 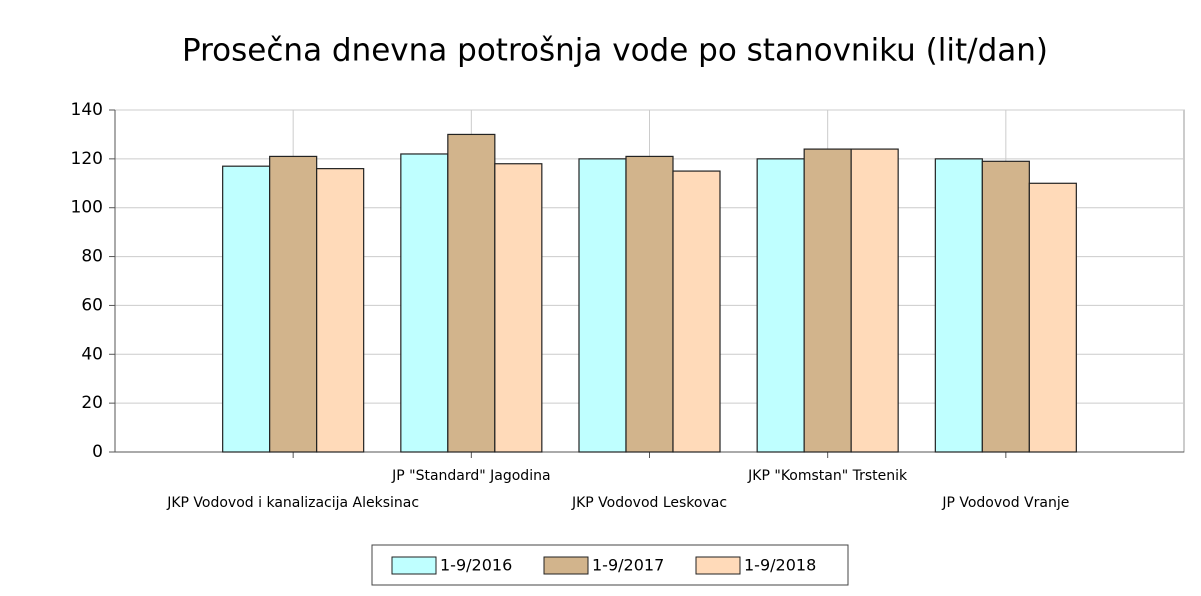 What do you see at coordinates (87, 208) in the screenshot?
I see `y-tick-label: 100` at bounding box center [87, 208].